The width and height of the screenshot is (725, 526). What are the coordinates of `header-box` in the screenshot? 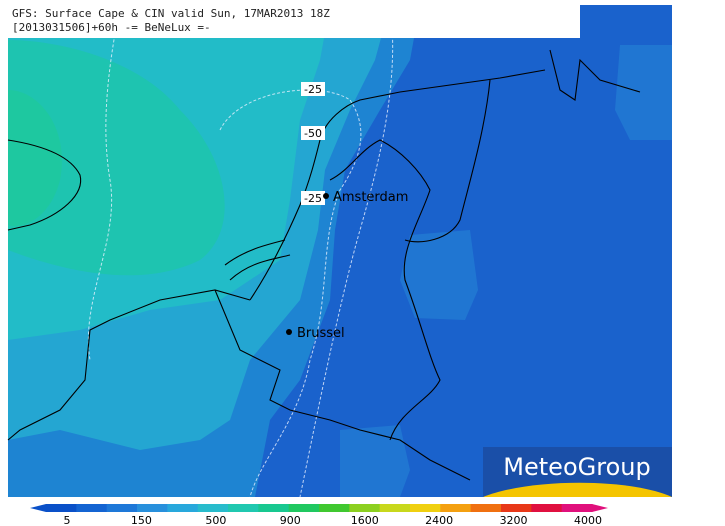 It's located at (294, 21).